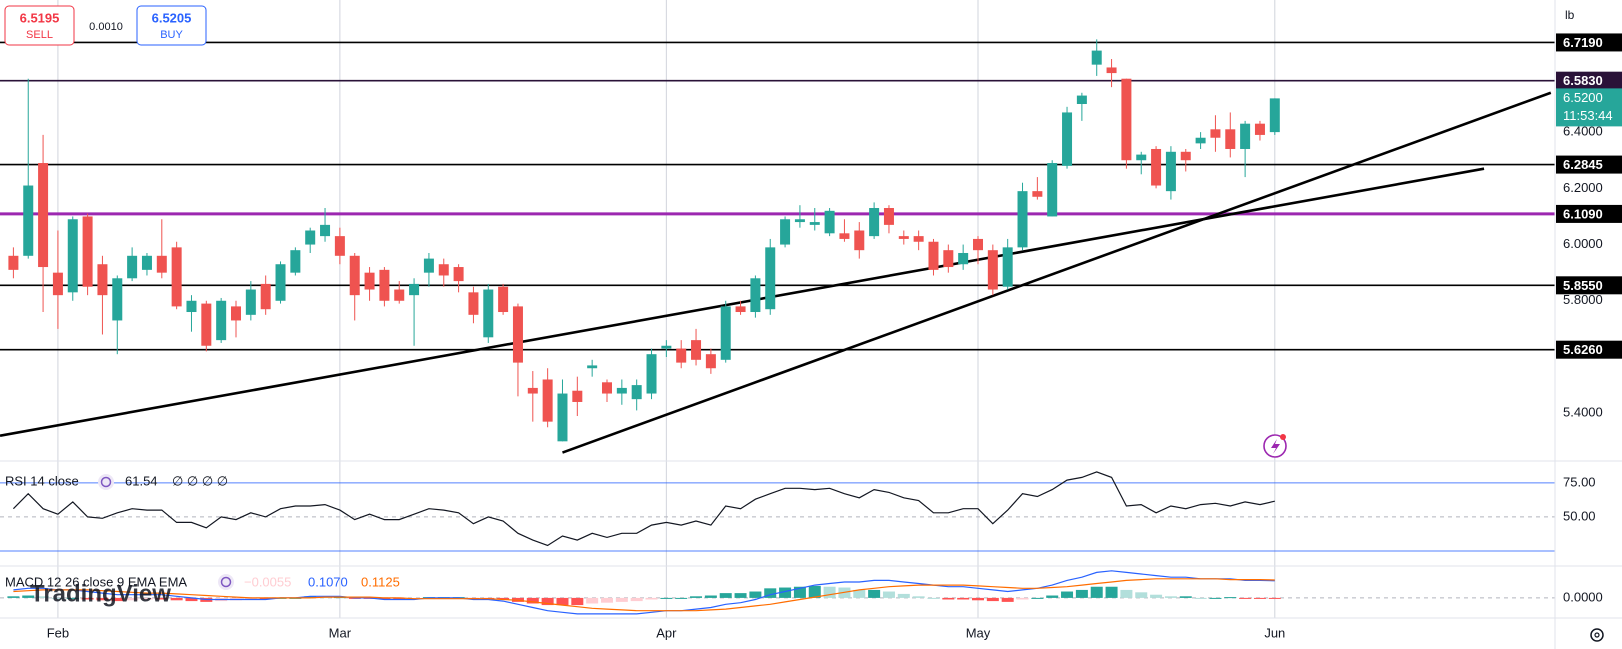  I want to click on rsi-settings-icon, so click(106, 482).